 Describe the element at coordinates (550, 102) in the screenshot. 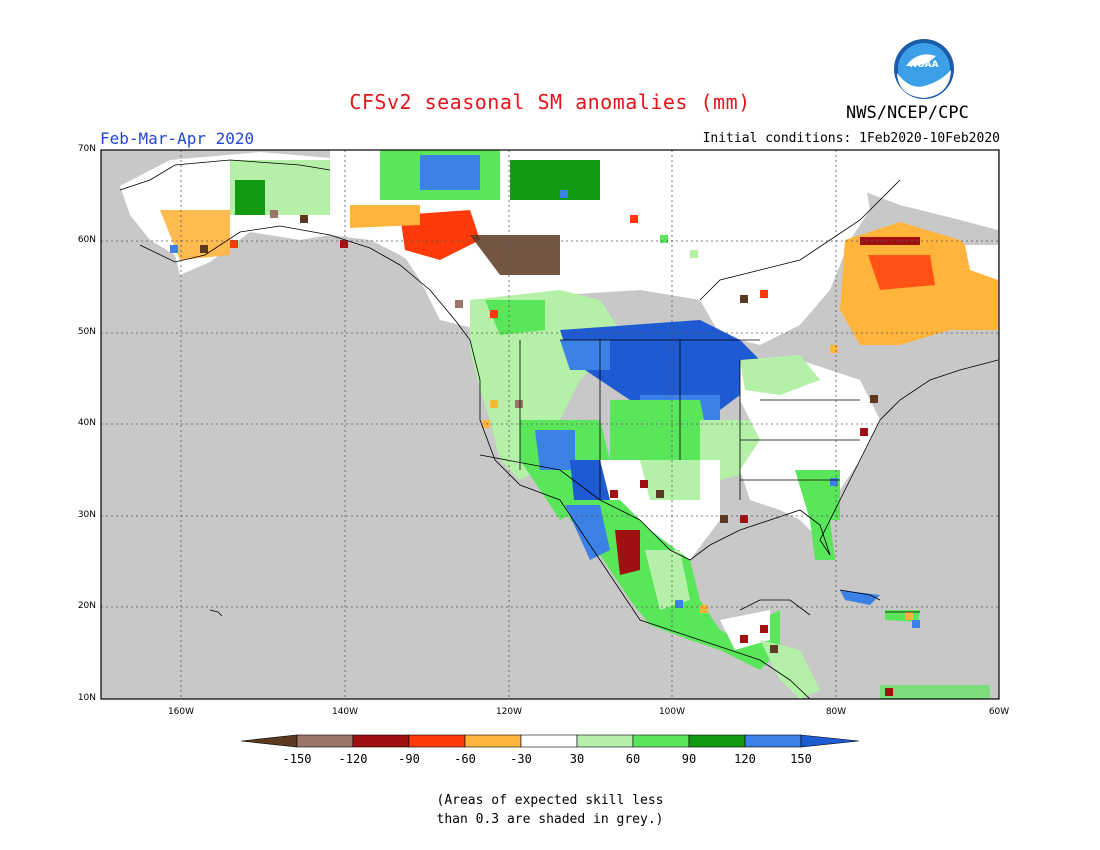

I see `map-title: CFSv2 seasonal SM anomalies (mm)` at that location.